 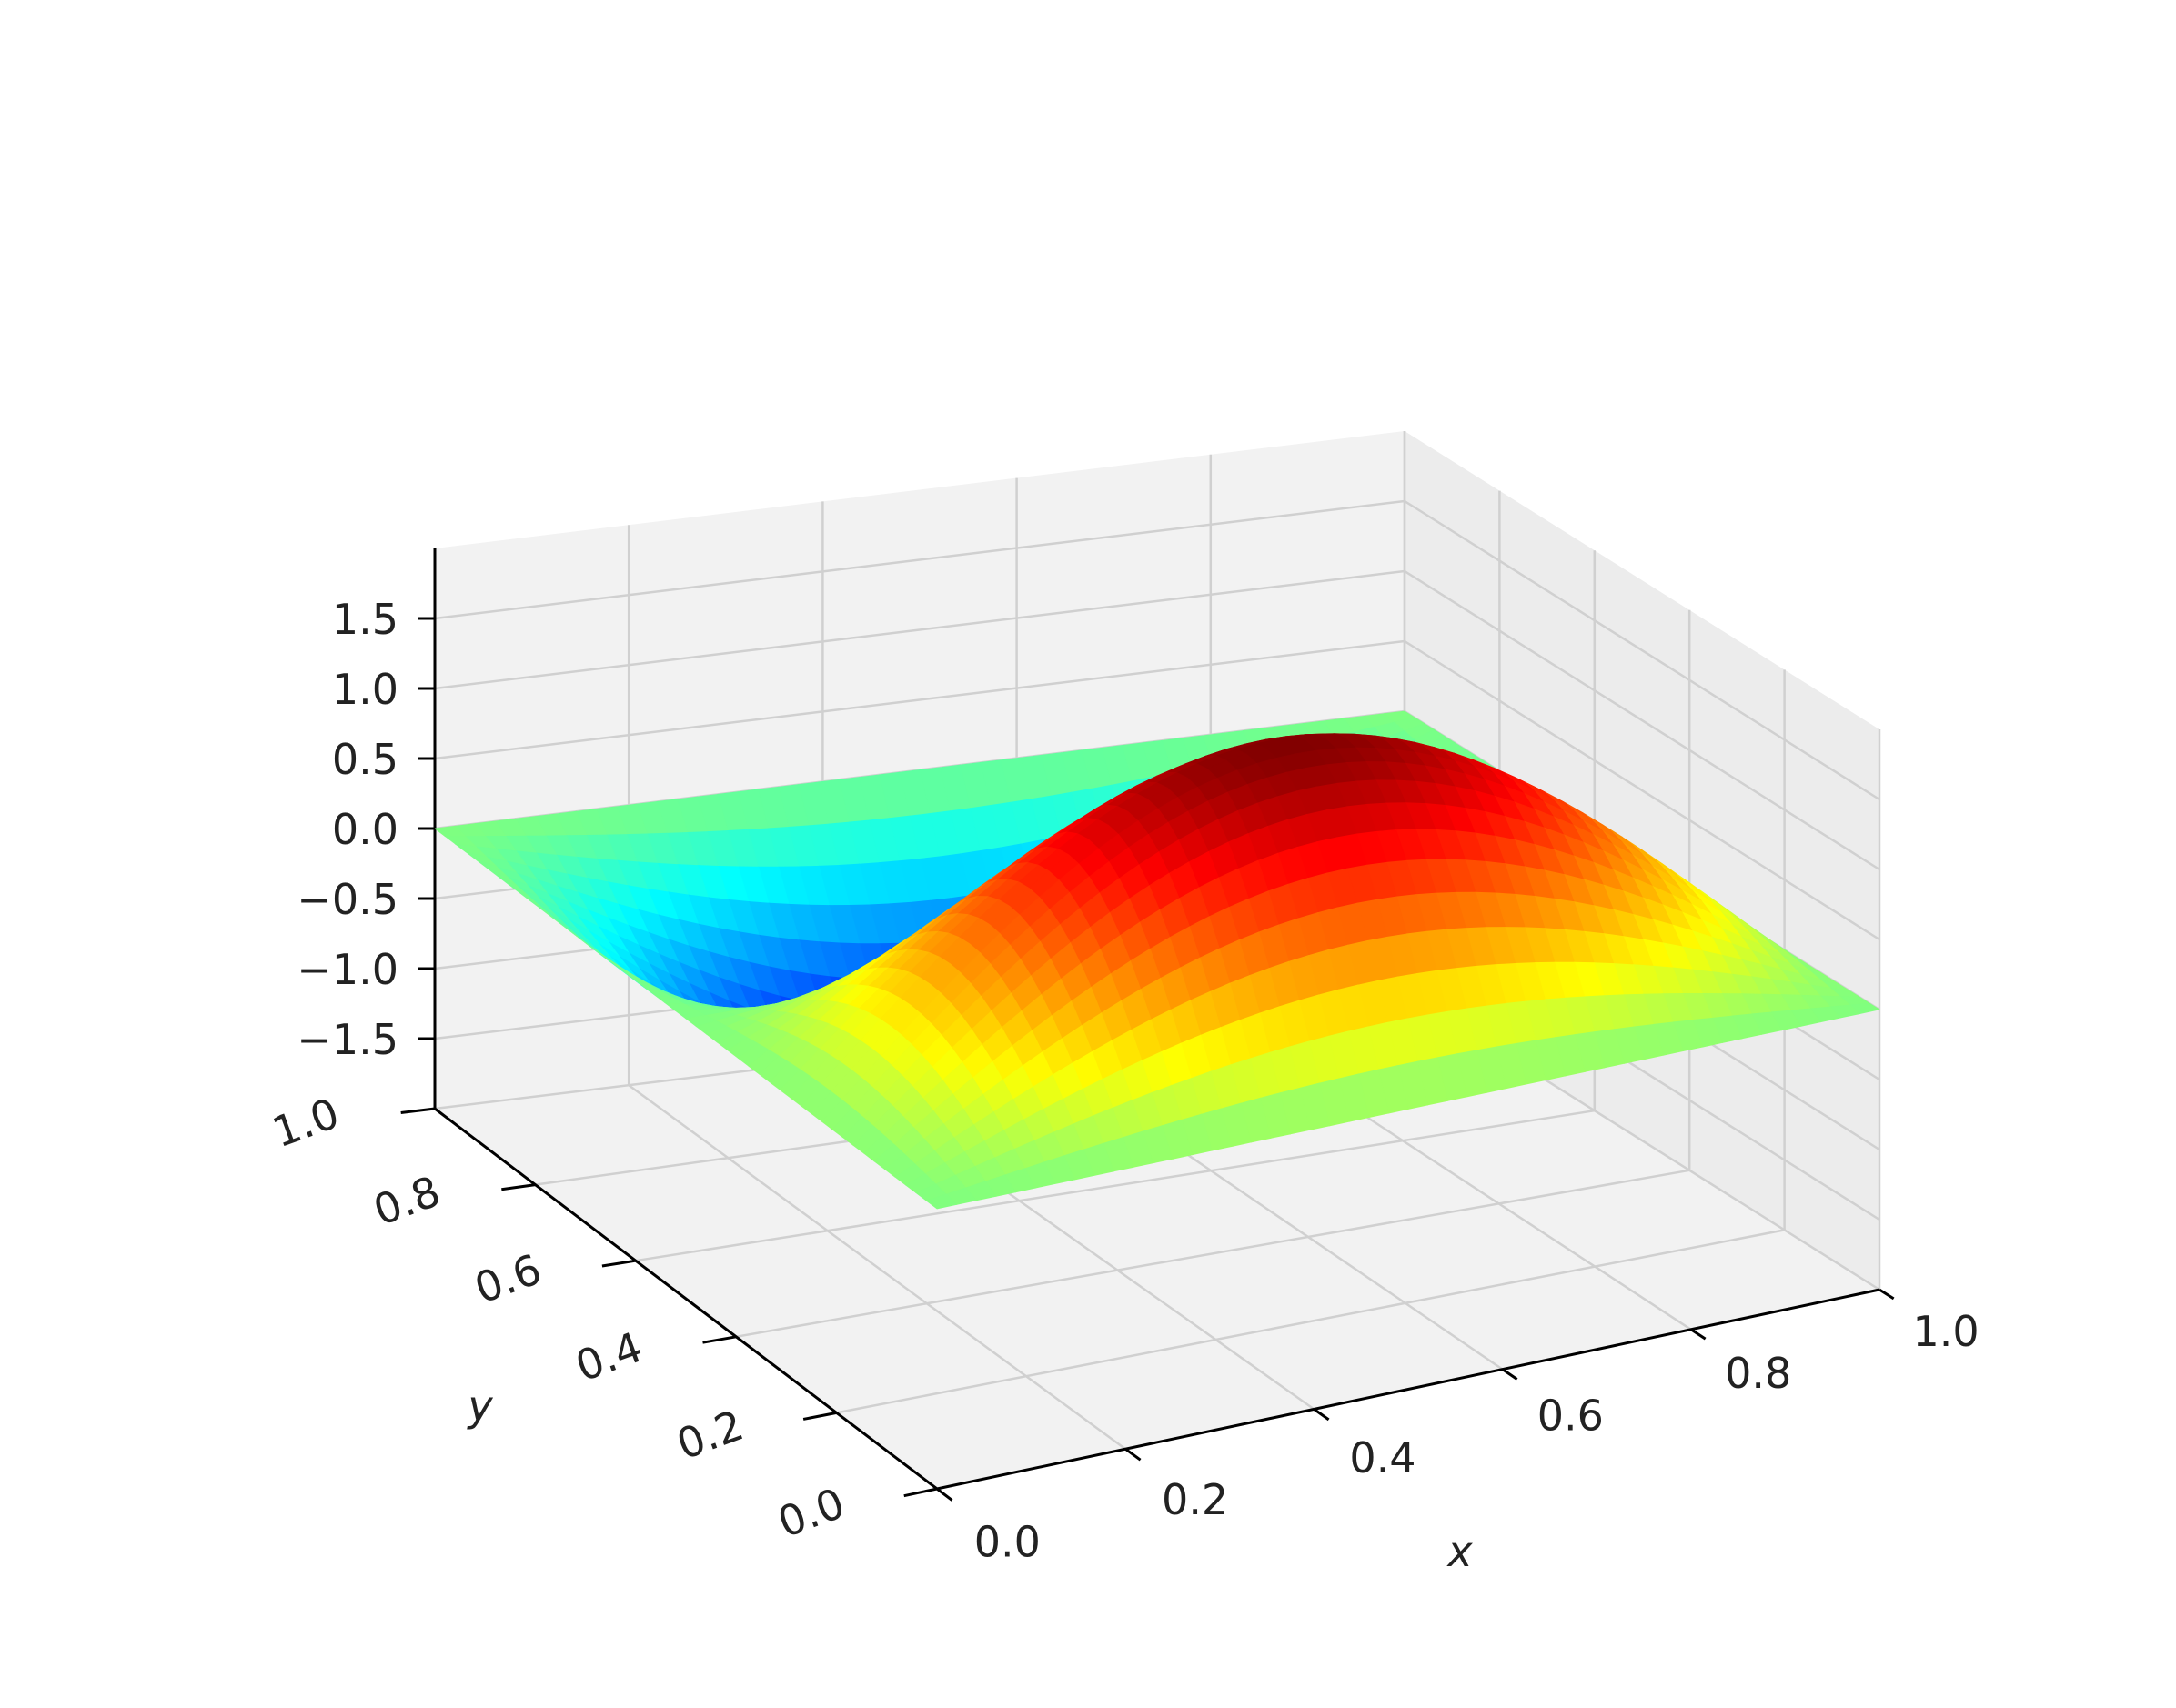 What do you see at coordinates (365, 759) in the screenshot?
I see `z-tick-label: 0.5` at bounding box center [365, 759].